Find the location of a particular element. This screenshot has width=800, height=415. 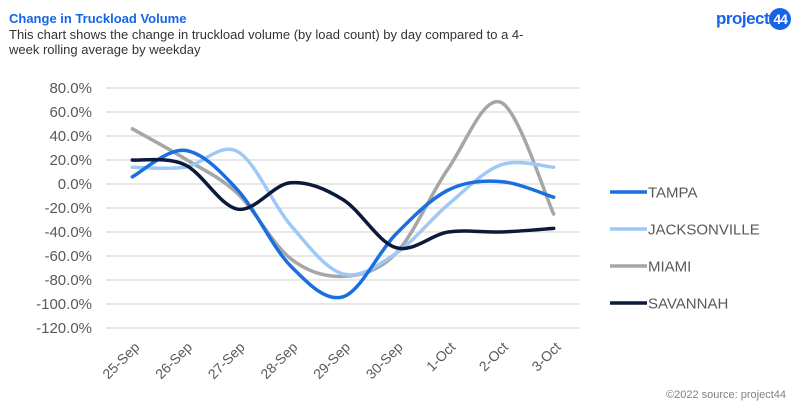

y-tick-label: -80.0% is located at coordinates (68, 280).